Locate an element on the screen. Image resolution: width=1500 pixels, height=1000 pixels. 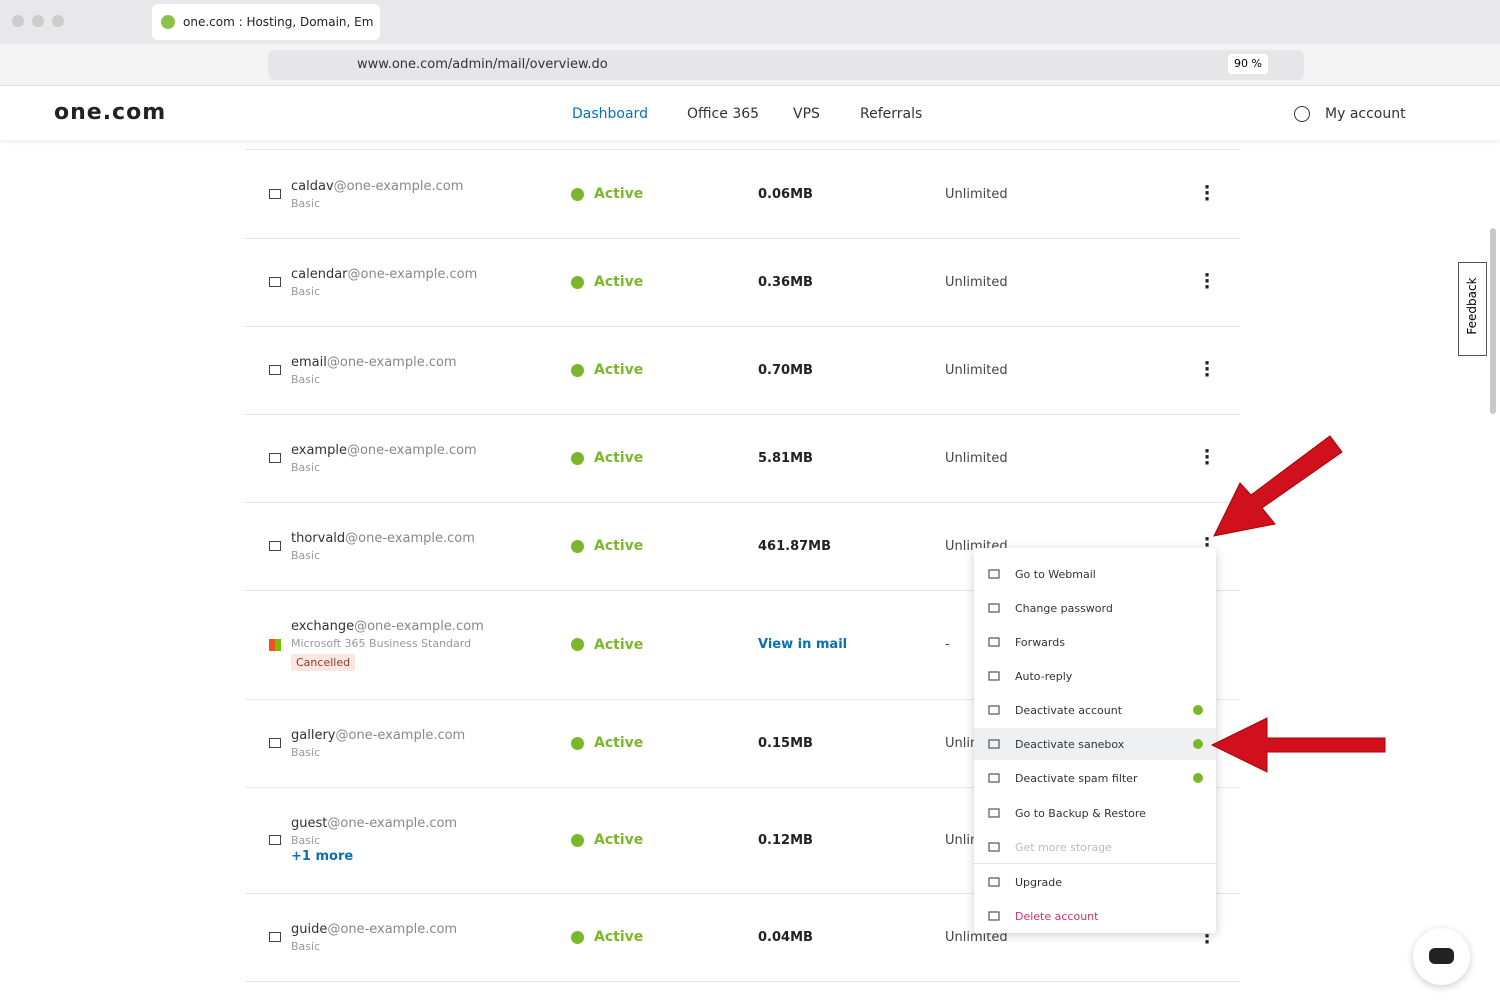
menu-item: Forwards is located at coordinates (1095, 642).